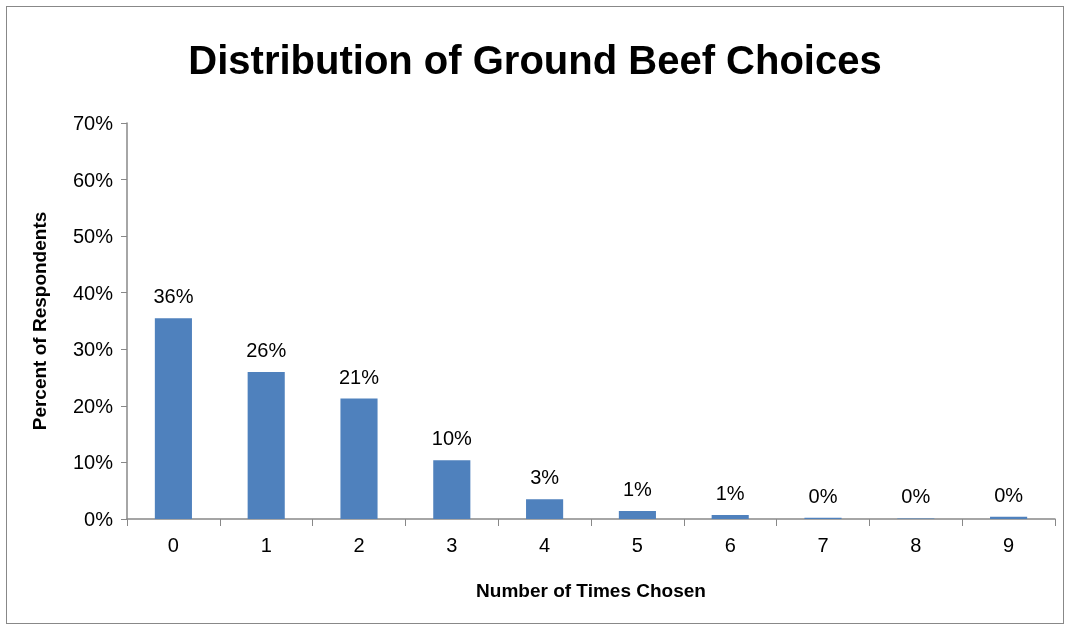 The image size is (1072, 632). Describe the element at coordinates (266, 349) in the screenshot. I see `data-label: 26%` at that location.